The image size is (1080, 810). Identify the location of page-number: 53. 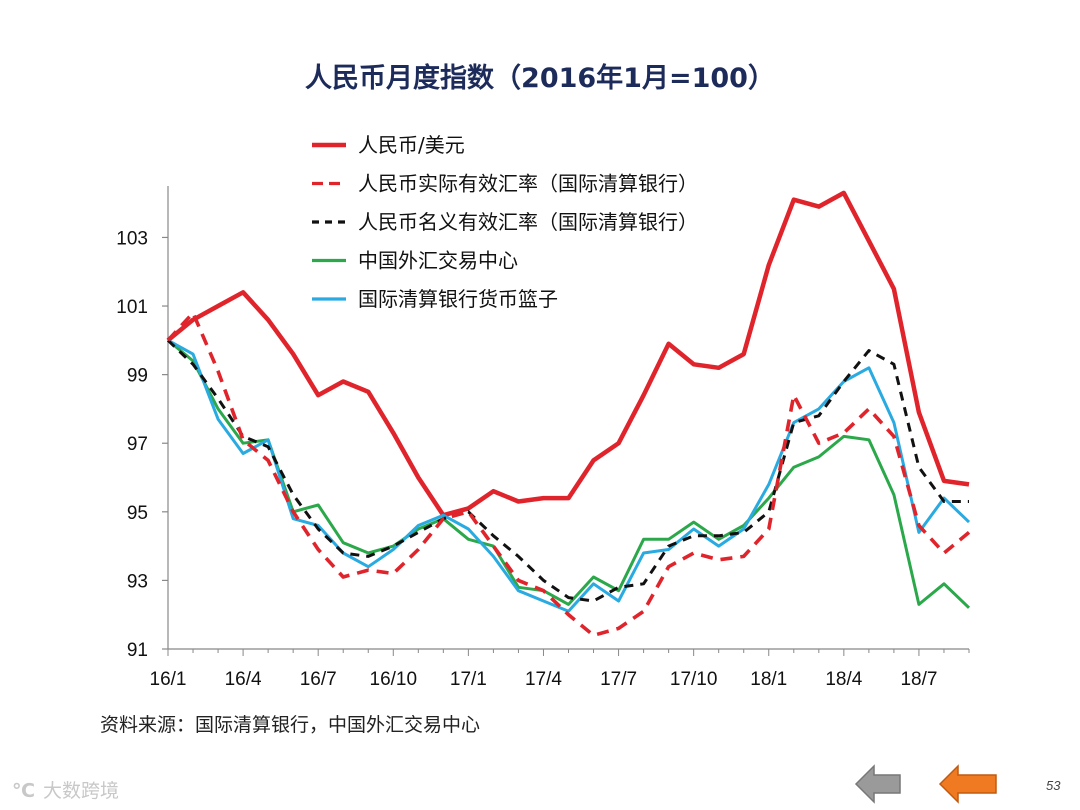
(1053, 785).